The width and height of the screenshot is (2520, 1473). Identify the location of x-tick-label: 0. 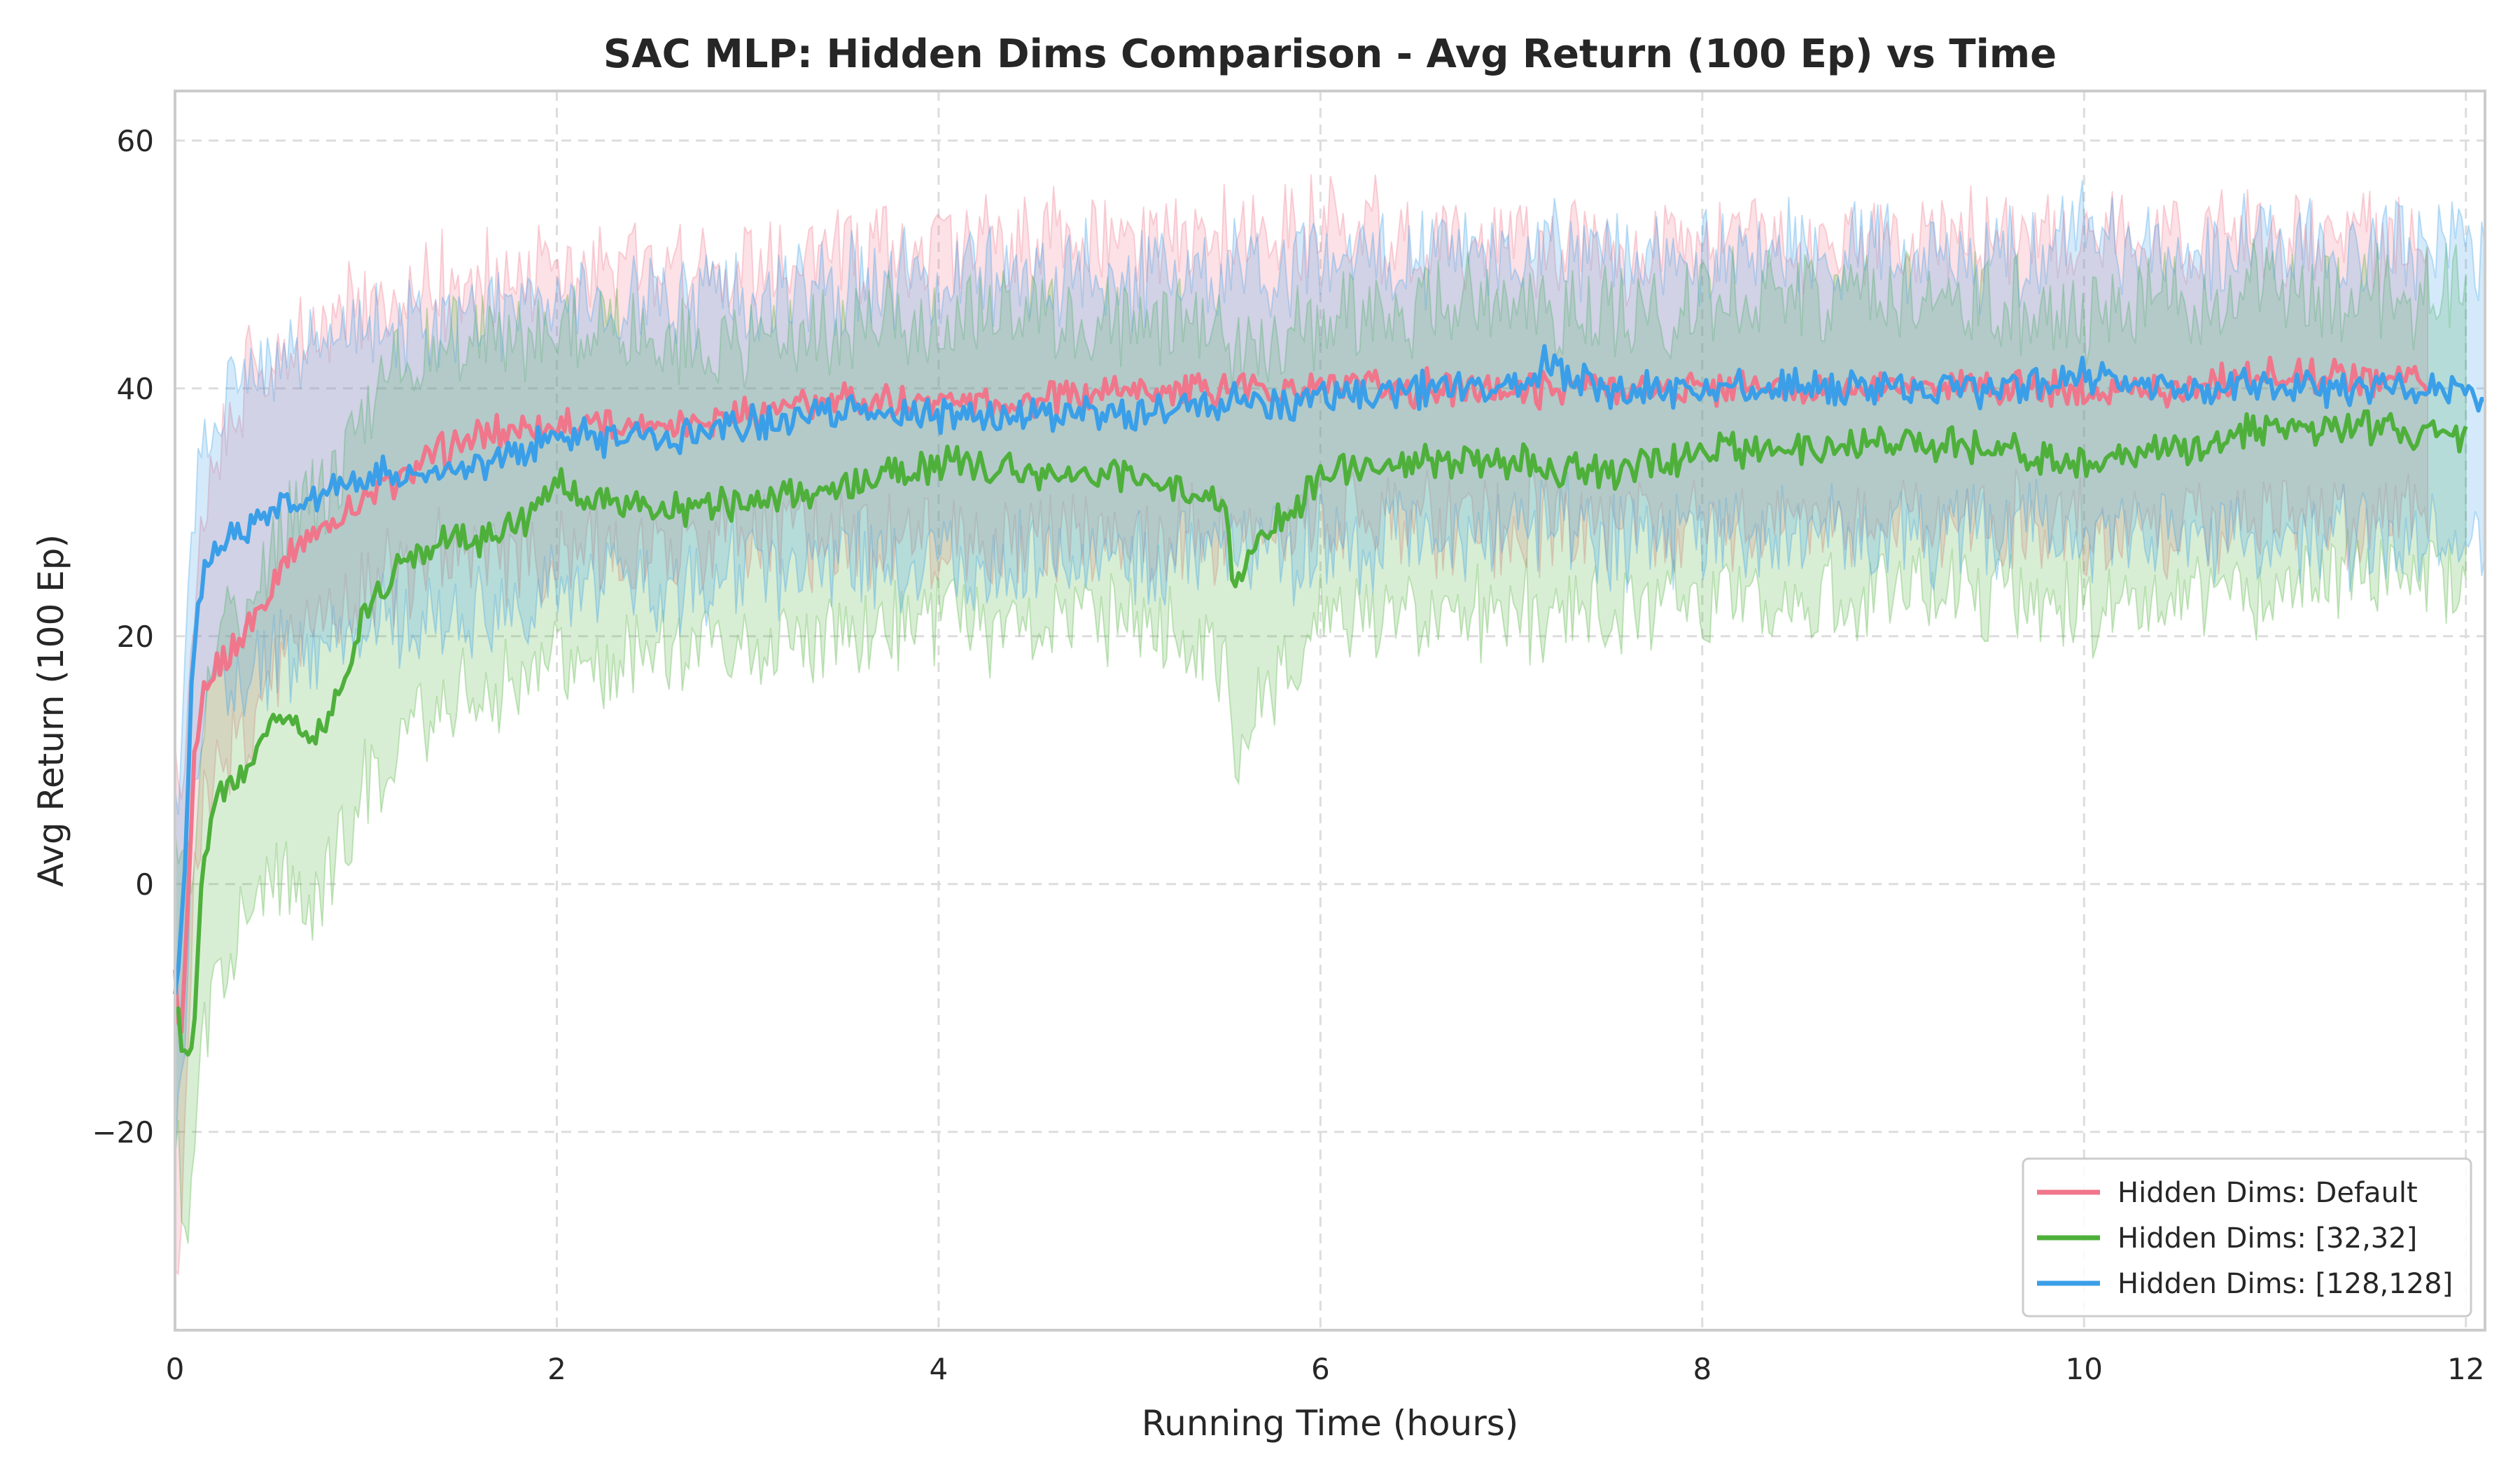
(175, 1369).